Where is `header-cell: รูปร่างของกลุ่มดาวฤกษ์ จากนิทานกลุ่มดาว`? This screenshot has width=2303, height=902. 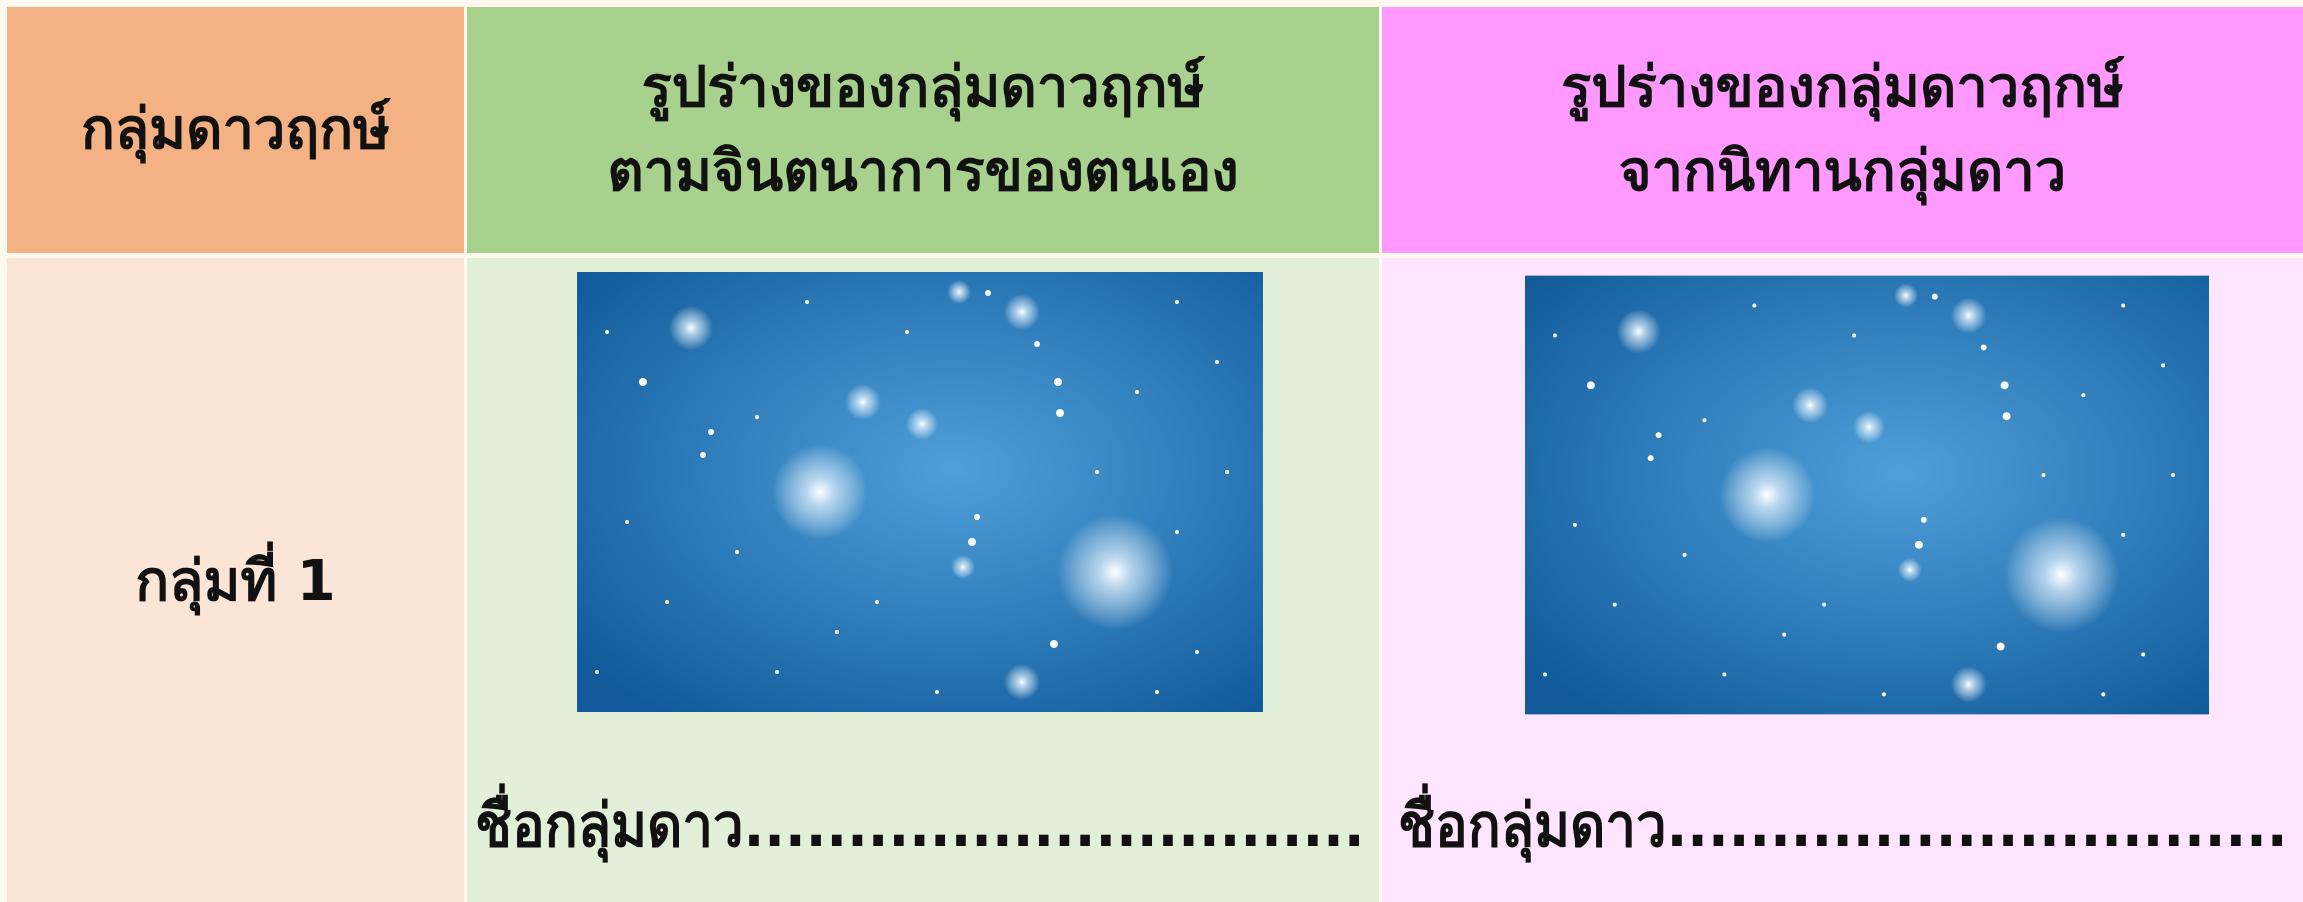
header-cell: รูปร่างของกลุ่มดาวฤกษ์ จากนิทานกลุ่มดาว is located at coordinates (1842, 130).